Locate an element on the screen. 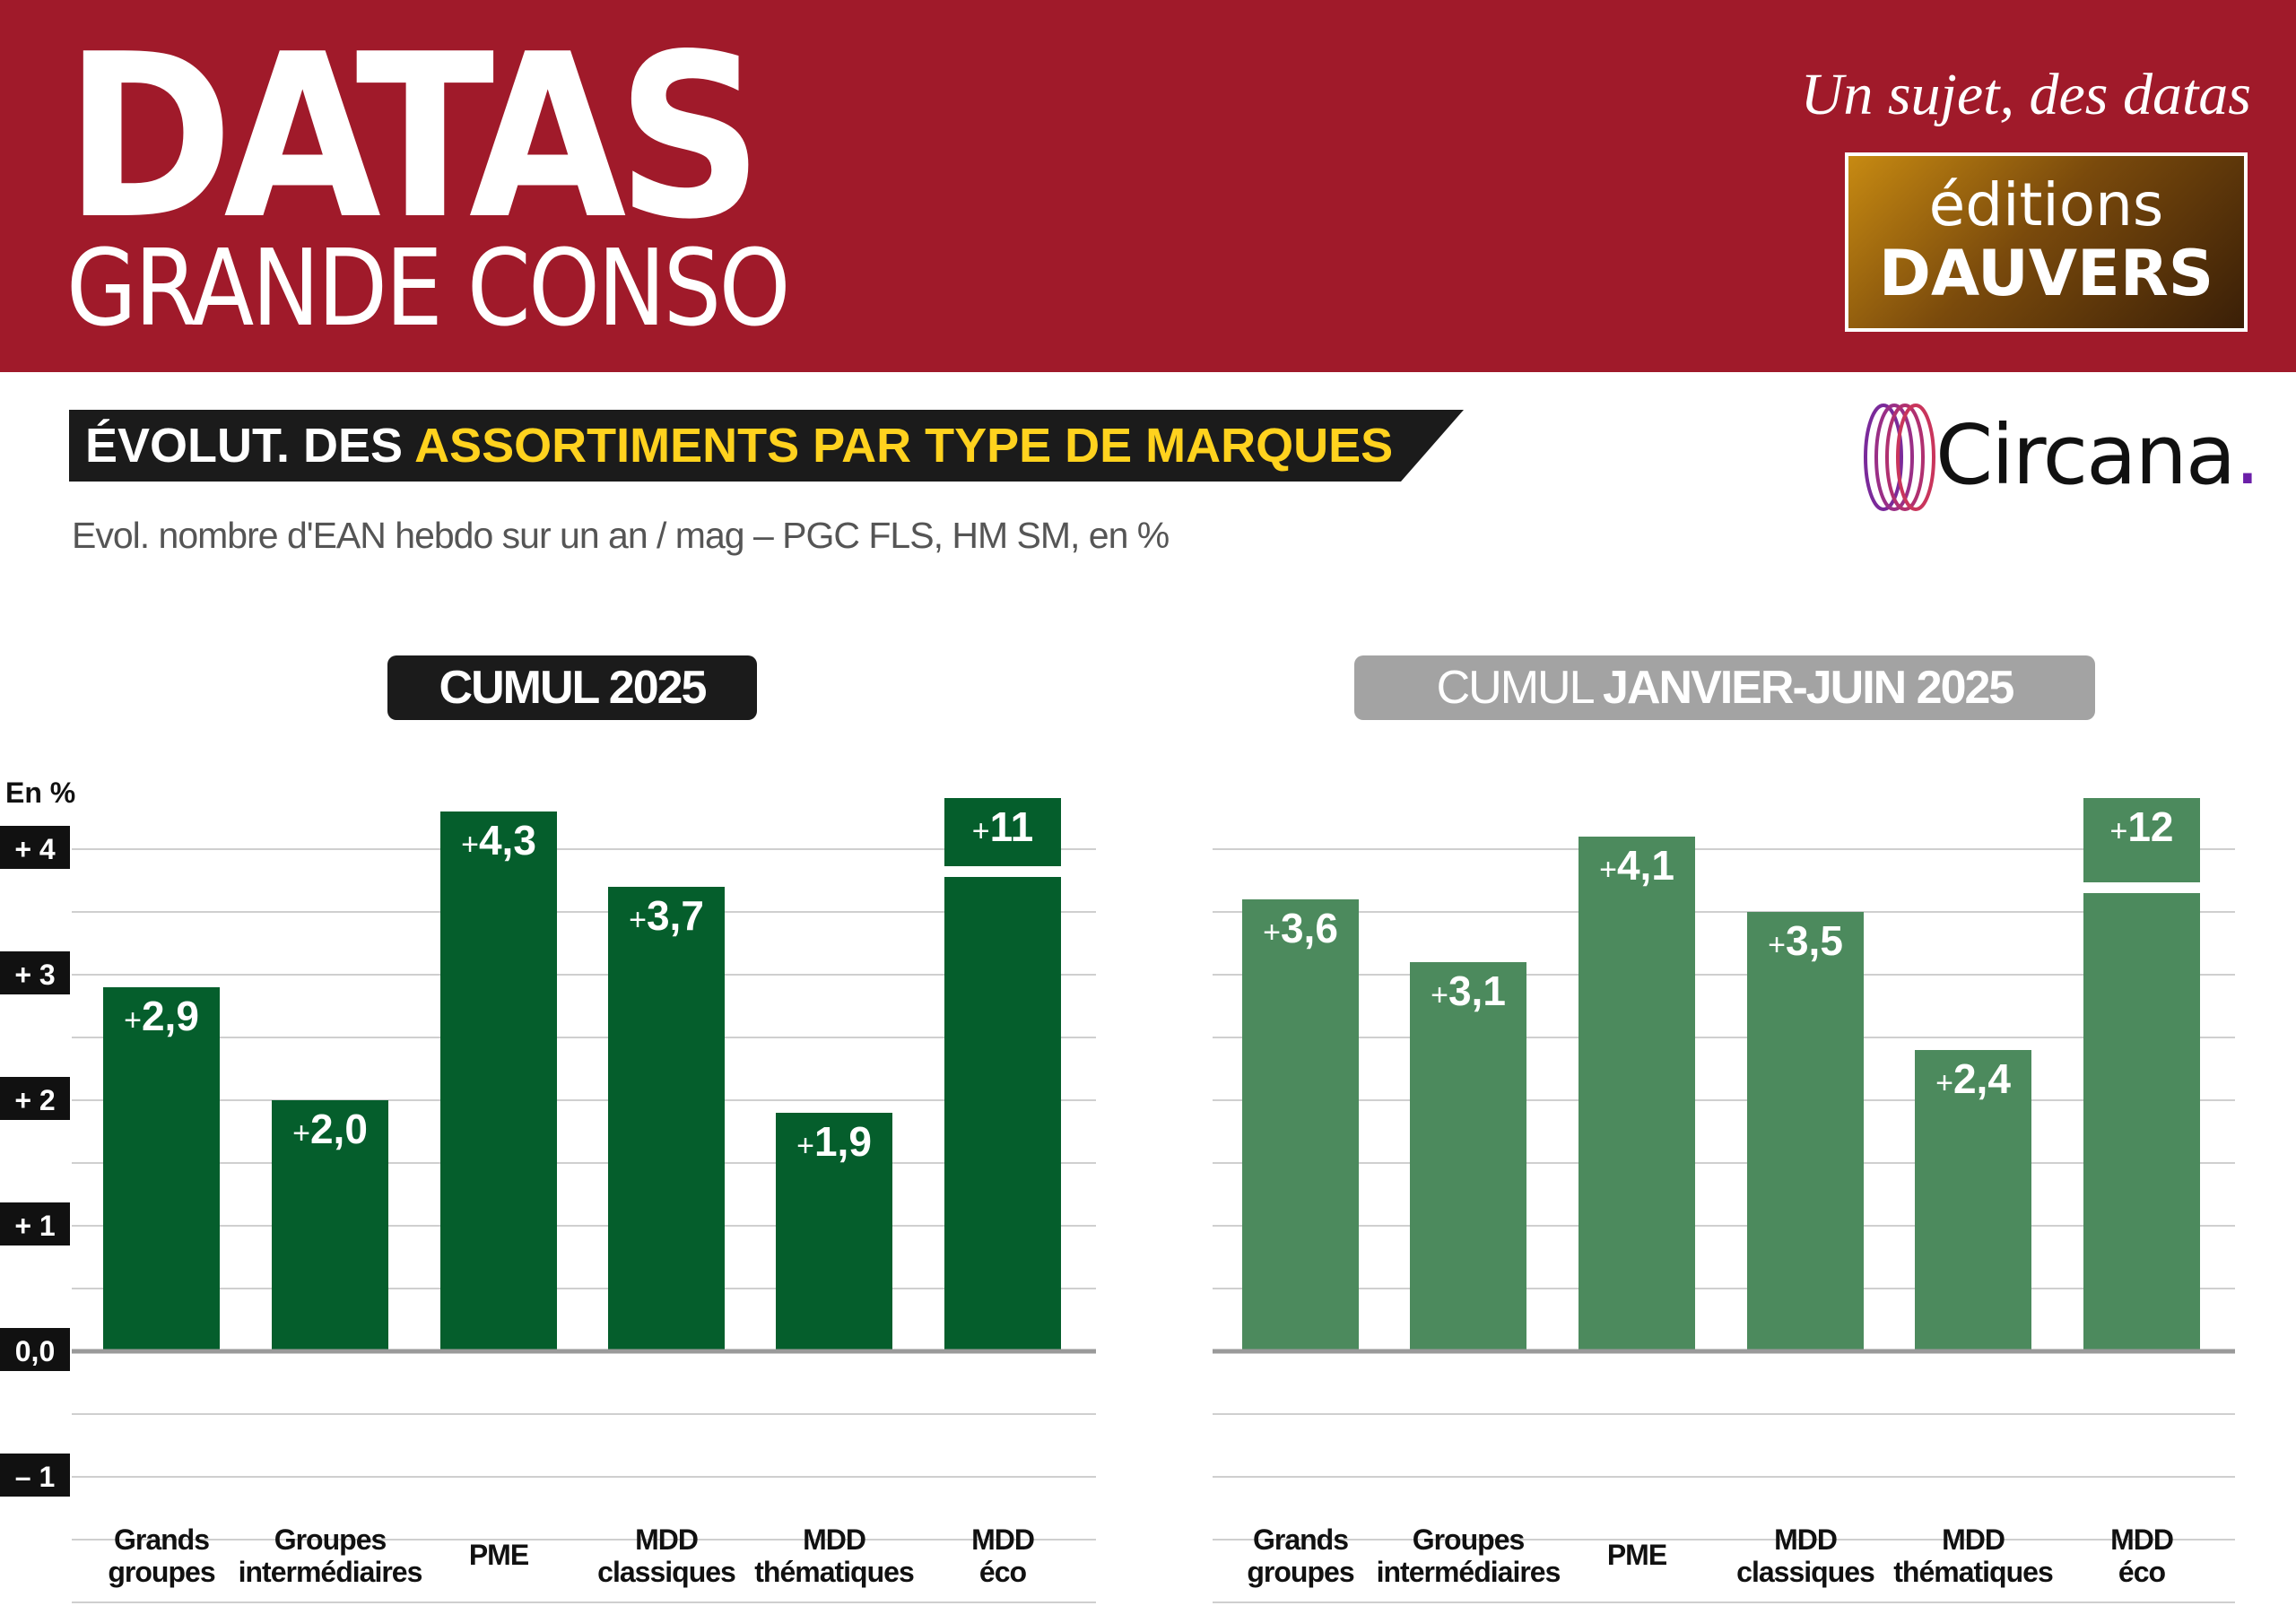 This screenshot has width=2296, height=1623. circana-rings-icon is located at coordinates (1899, 457).